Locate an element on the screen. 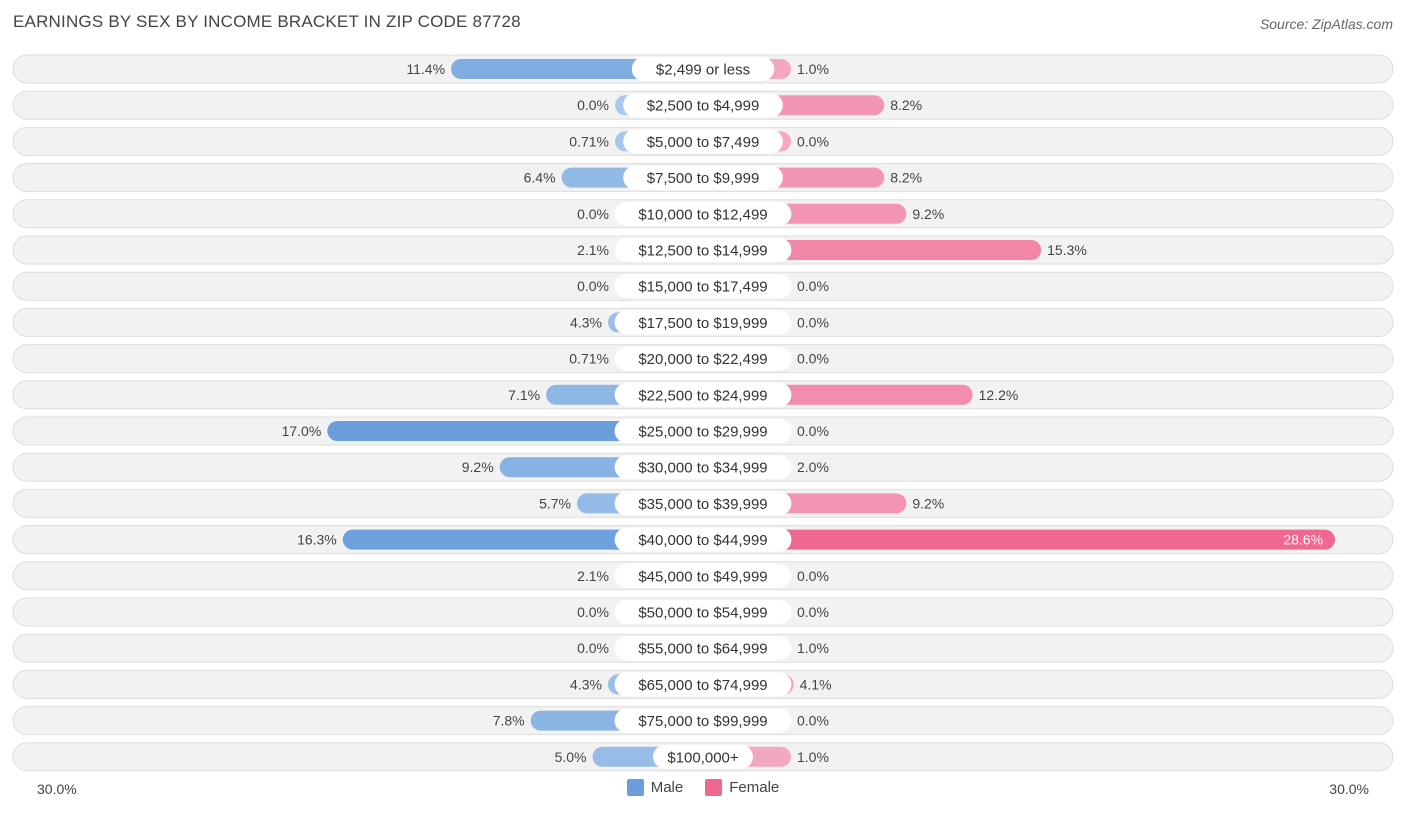  category-label: $100,000+ is located at coordinates (703, 757).